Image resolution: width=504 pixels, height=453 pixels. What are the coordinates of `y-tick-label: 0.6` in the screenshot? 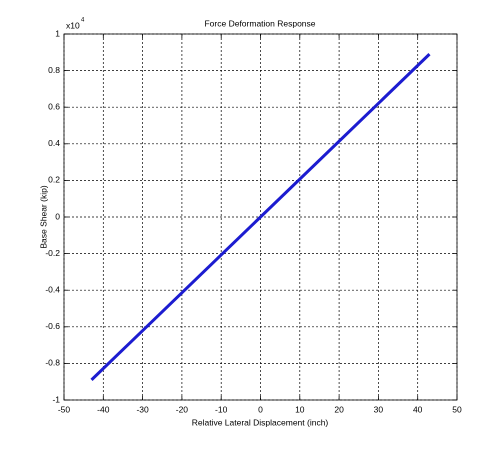 It's located at (54, 106).